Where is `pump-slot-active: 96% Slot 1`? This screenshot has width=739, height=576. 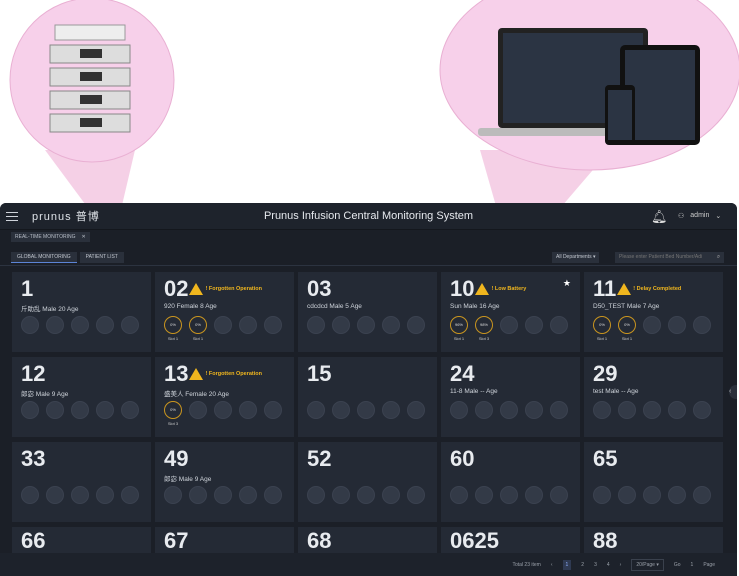
pump-slot-active: 96% Slot 1 is located at coordinates (459, 328).